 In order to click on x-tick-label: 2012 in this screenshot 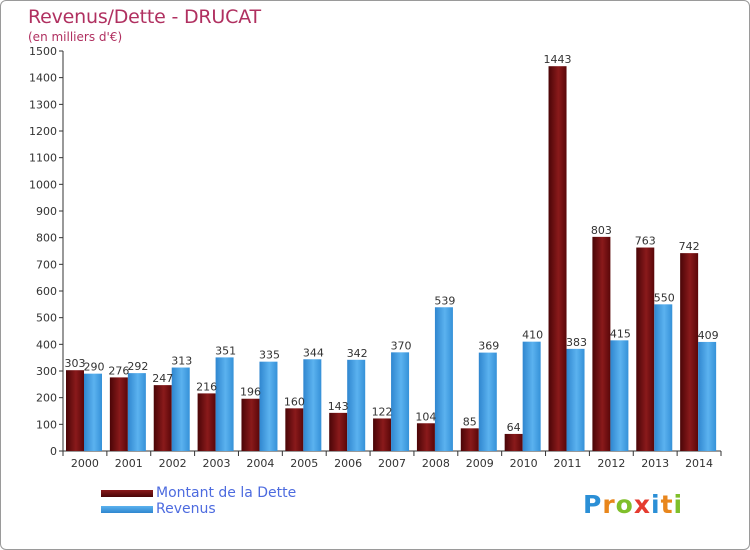, I will do `click(611, 463)`.